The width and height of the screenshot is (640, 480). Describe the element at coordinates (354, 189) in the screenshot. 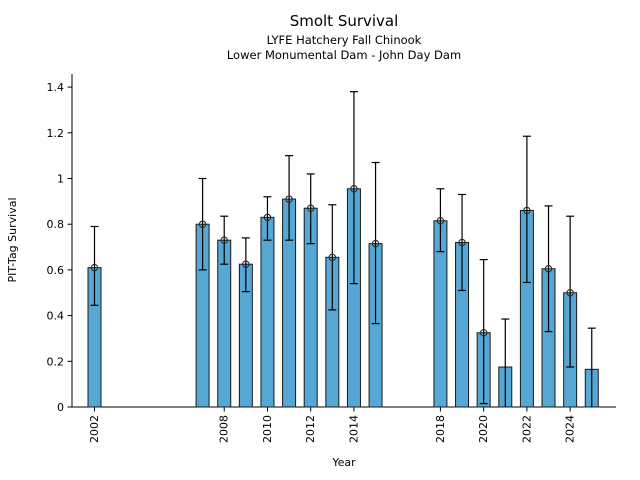

I see `marker-2014` at that location.